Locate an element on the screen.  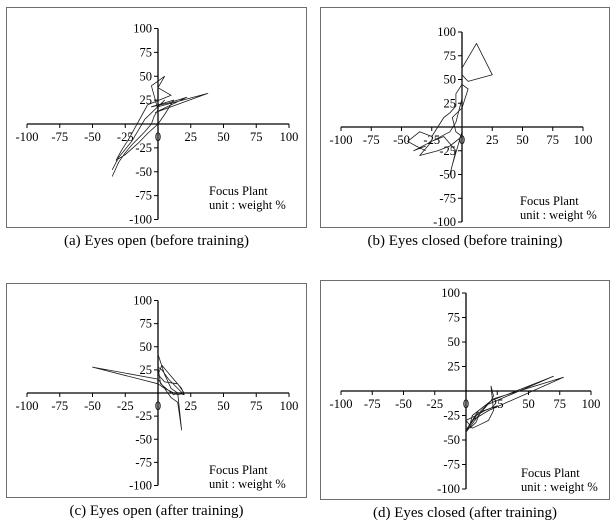
note-a-line2: unit : weight % is located at coordinates (247, 205).